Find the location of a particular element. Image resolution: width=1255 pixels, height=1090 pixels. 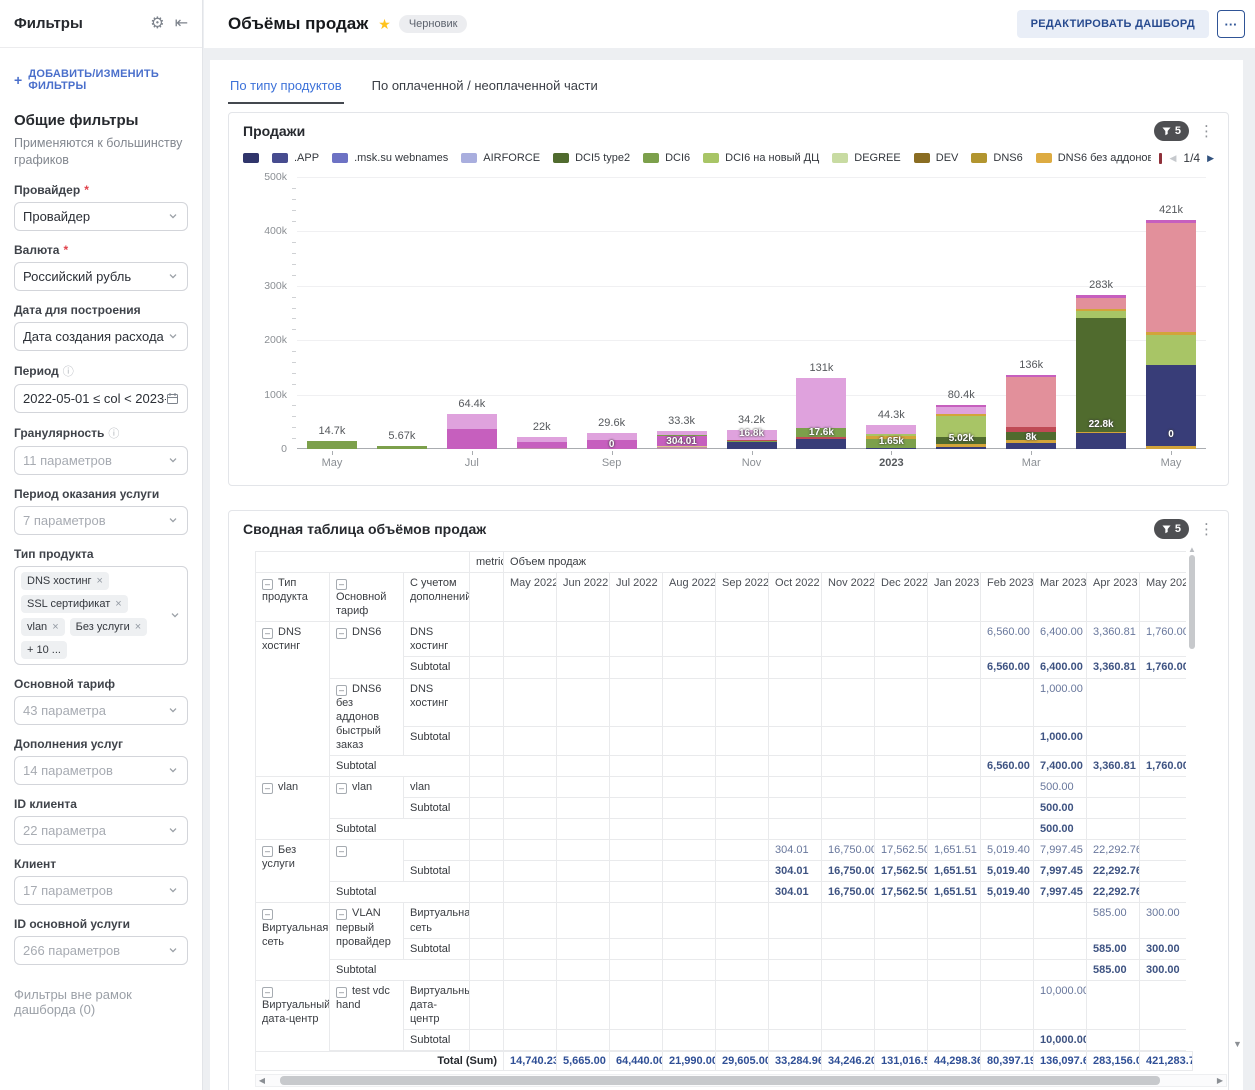

vertical-scroll-thumb is located at coordinates (1192, 602).